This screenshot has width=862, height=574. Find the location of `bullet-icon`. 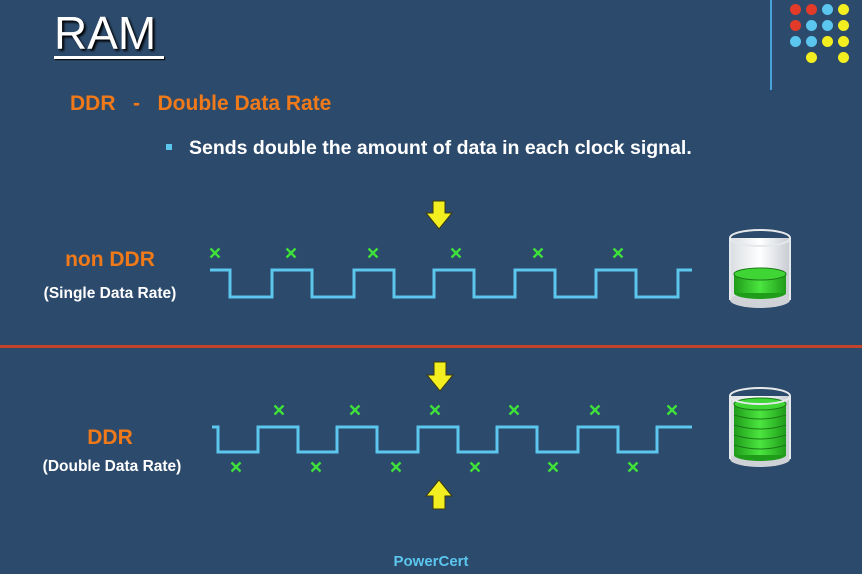

bullet-icon is located at coordinates (169, 147).